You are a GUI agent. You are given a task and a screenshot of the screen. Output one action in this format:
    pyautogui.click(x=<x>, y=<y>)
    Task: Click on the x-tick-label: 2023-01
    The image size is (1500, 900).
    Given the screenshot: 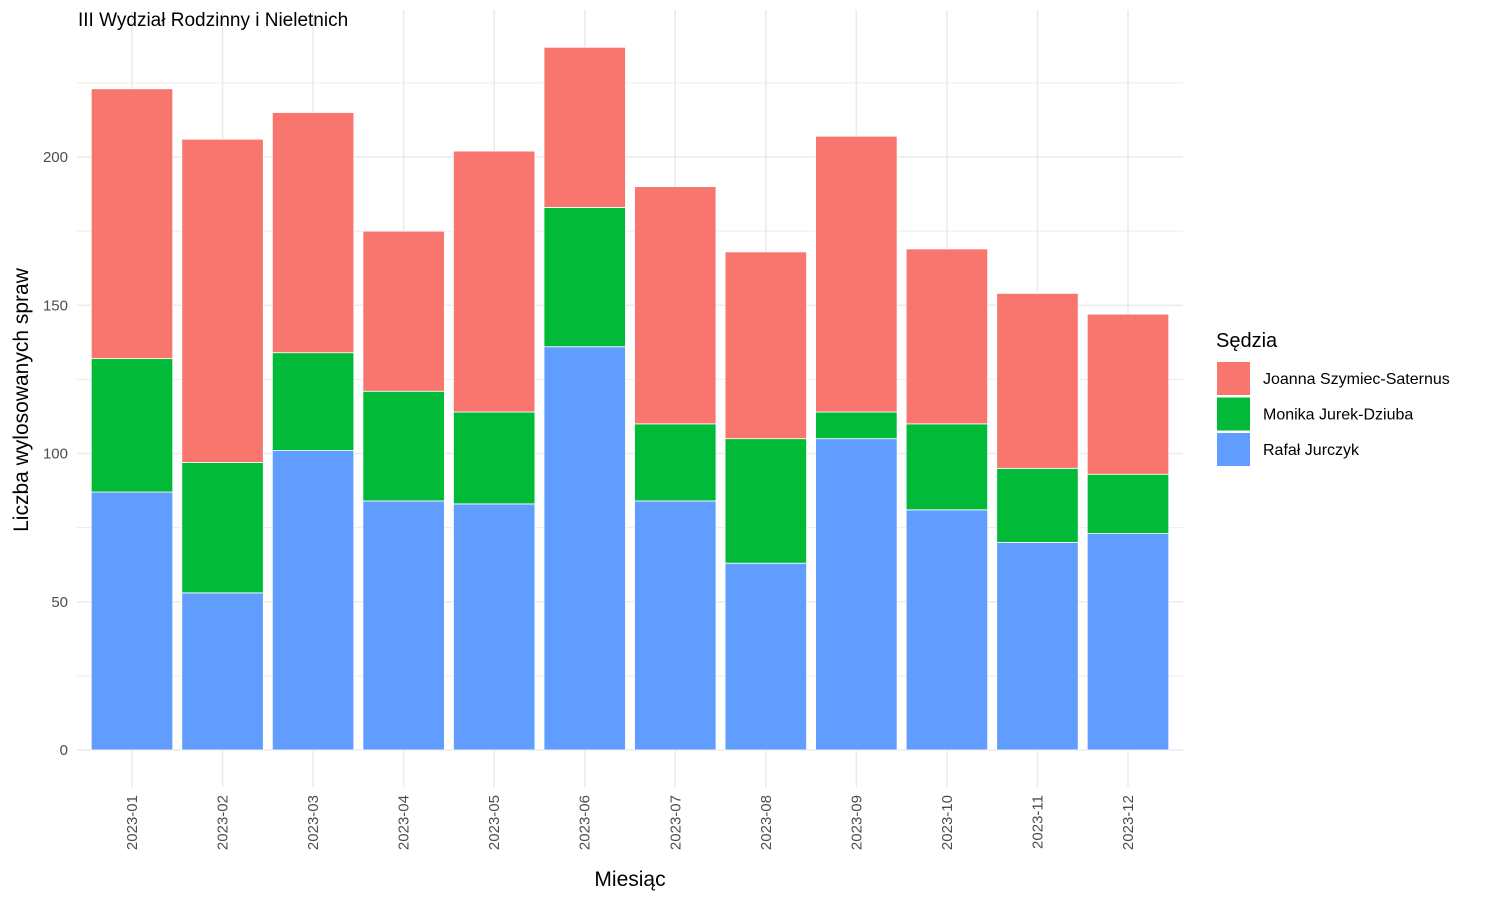 What is the action you would take?
    pyautogui.click(x=132, y=822)
    